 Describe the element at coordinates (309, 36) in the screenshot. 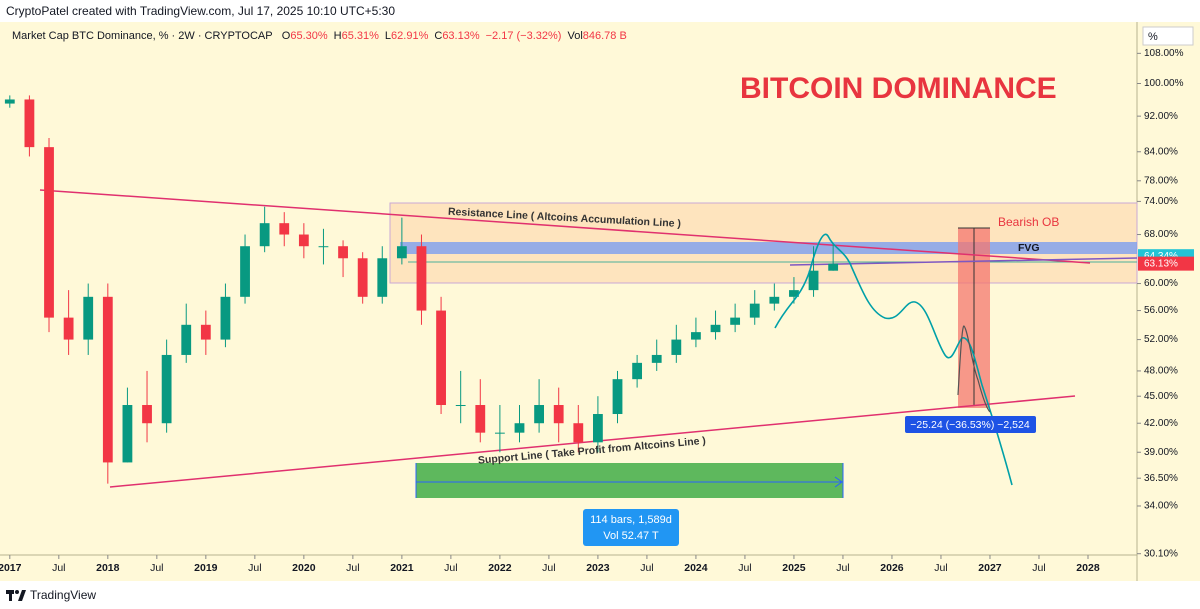

I see `legend-value: 65.30%` at that location.